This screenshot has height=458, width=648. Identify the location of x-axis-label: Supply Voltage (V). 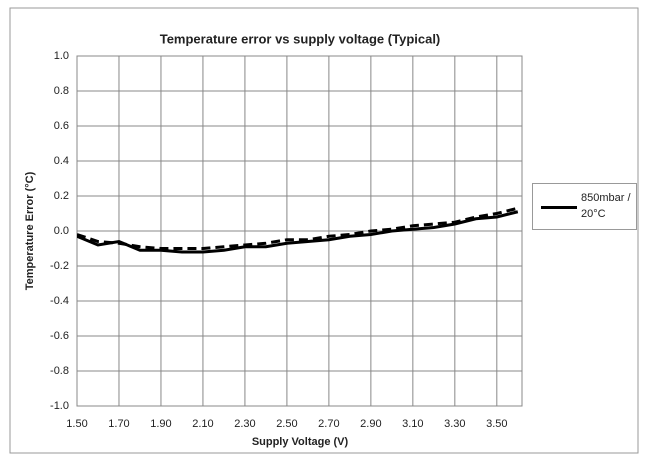
(300, 442).